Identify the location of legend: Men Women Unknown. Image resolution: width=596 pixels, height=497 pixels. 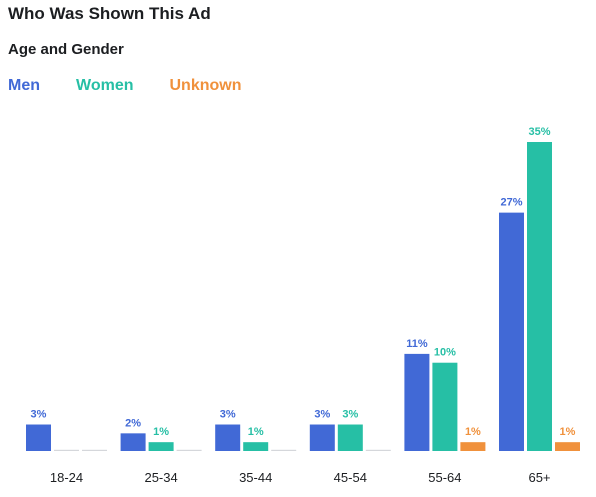
(142, 86).